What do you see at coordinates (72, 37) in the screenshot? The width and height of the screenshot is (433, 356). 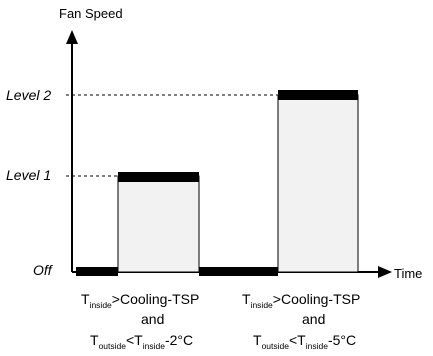 I see `y-axis-arrowhead` at bounding box center [72, 37].